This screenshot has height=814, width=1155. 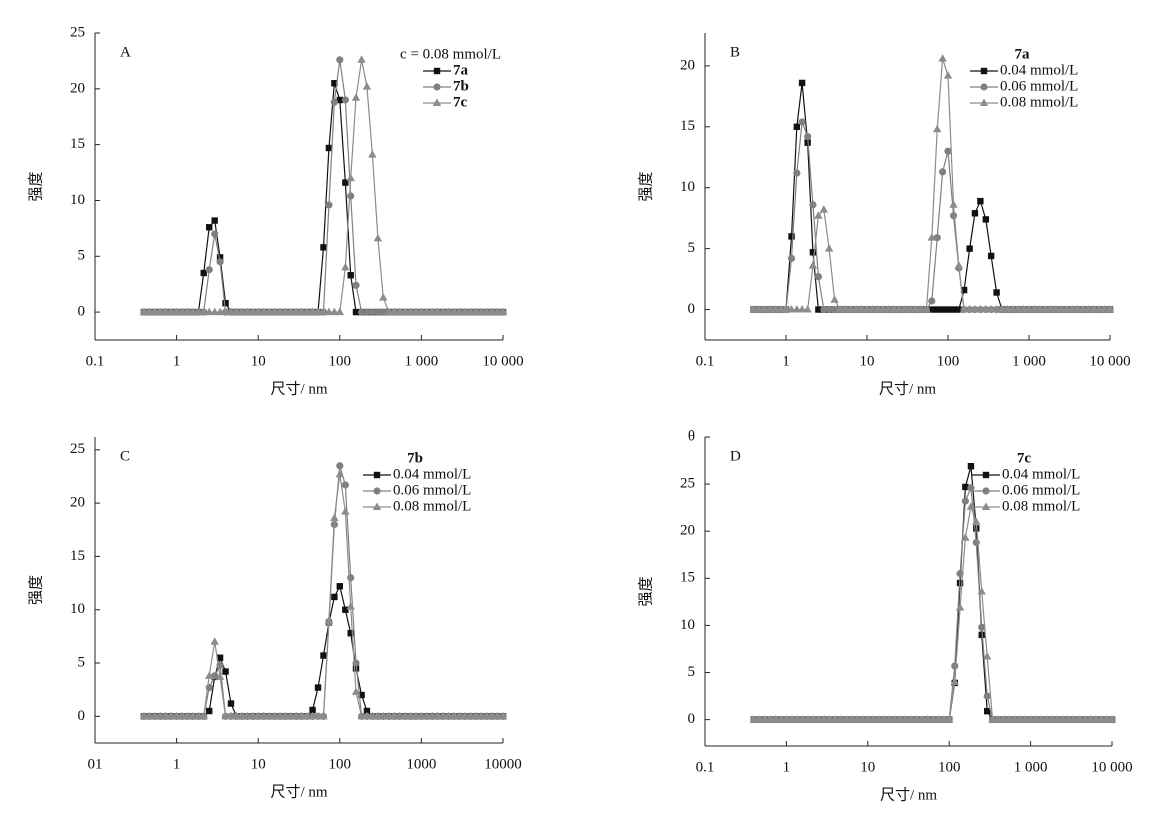 What do you see at coordinates (1039, 86) in the screenshot?
I see `legend-label: 0.06 mmol/L` at bounding box center [1039, 86].